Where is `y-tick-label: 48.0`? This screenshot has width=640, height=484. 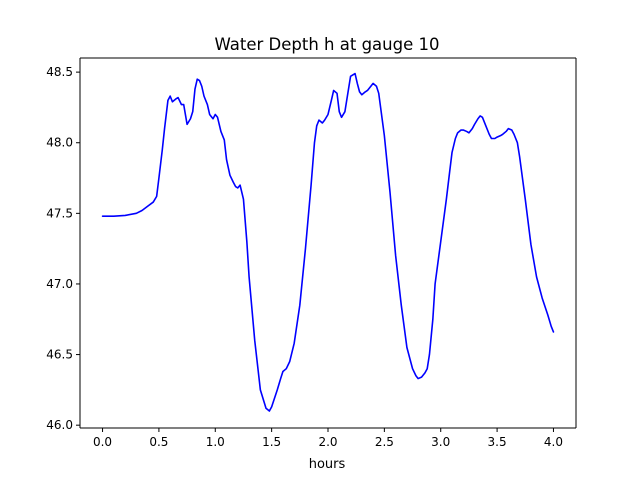
y-tick-label: 48.0 is located at coordinates (59, 143).